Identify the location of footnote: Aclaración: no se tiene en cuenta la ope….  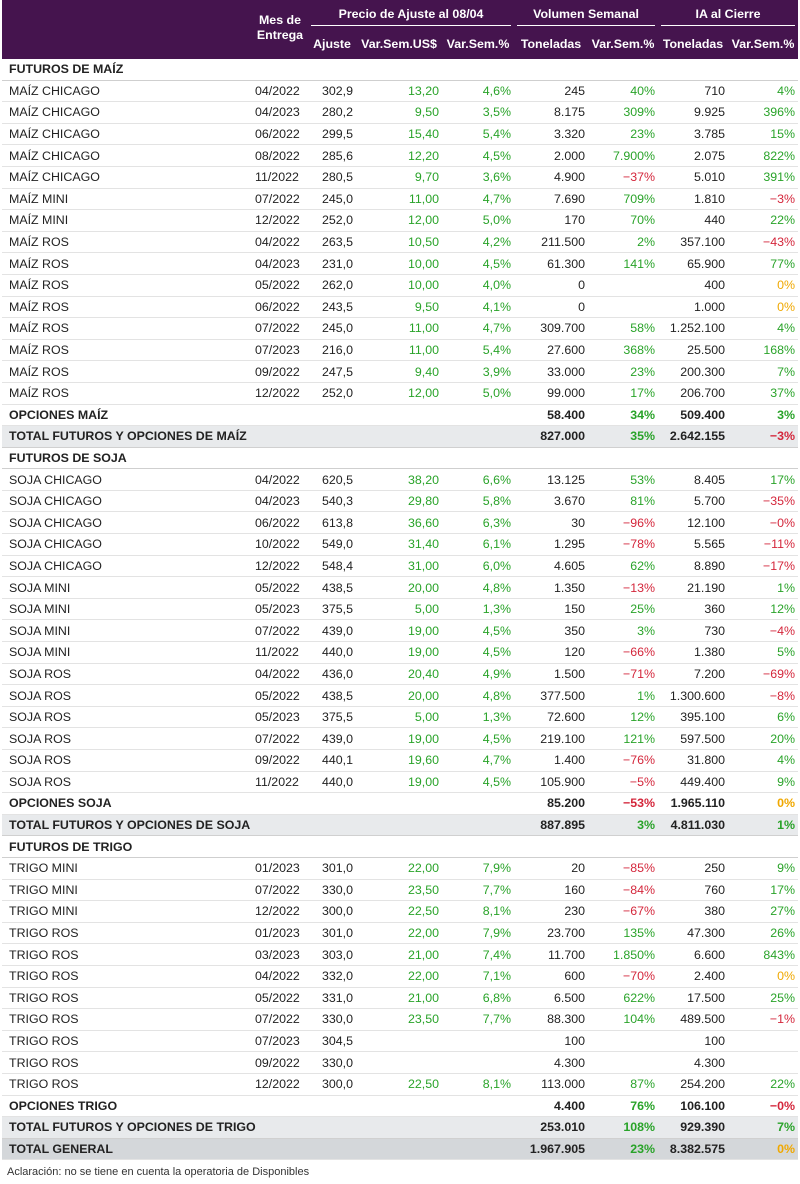
(158, 1172).